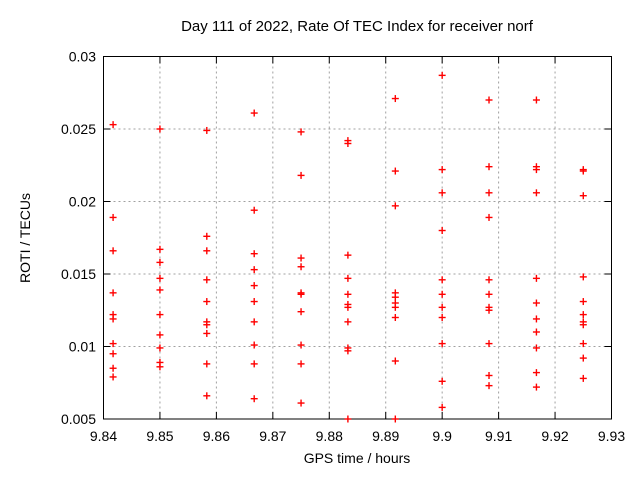 The height and width of the screenshot is (480, 640). Describe the element at coordinates (78, 129) in the screenshot. I see `y-tick-label: 0.025` at that location.